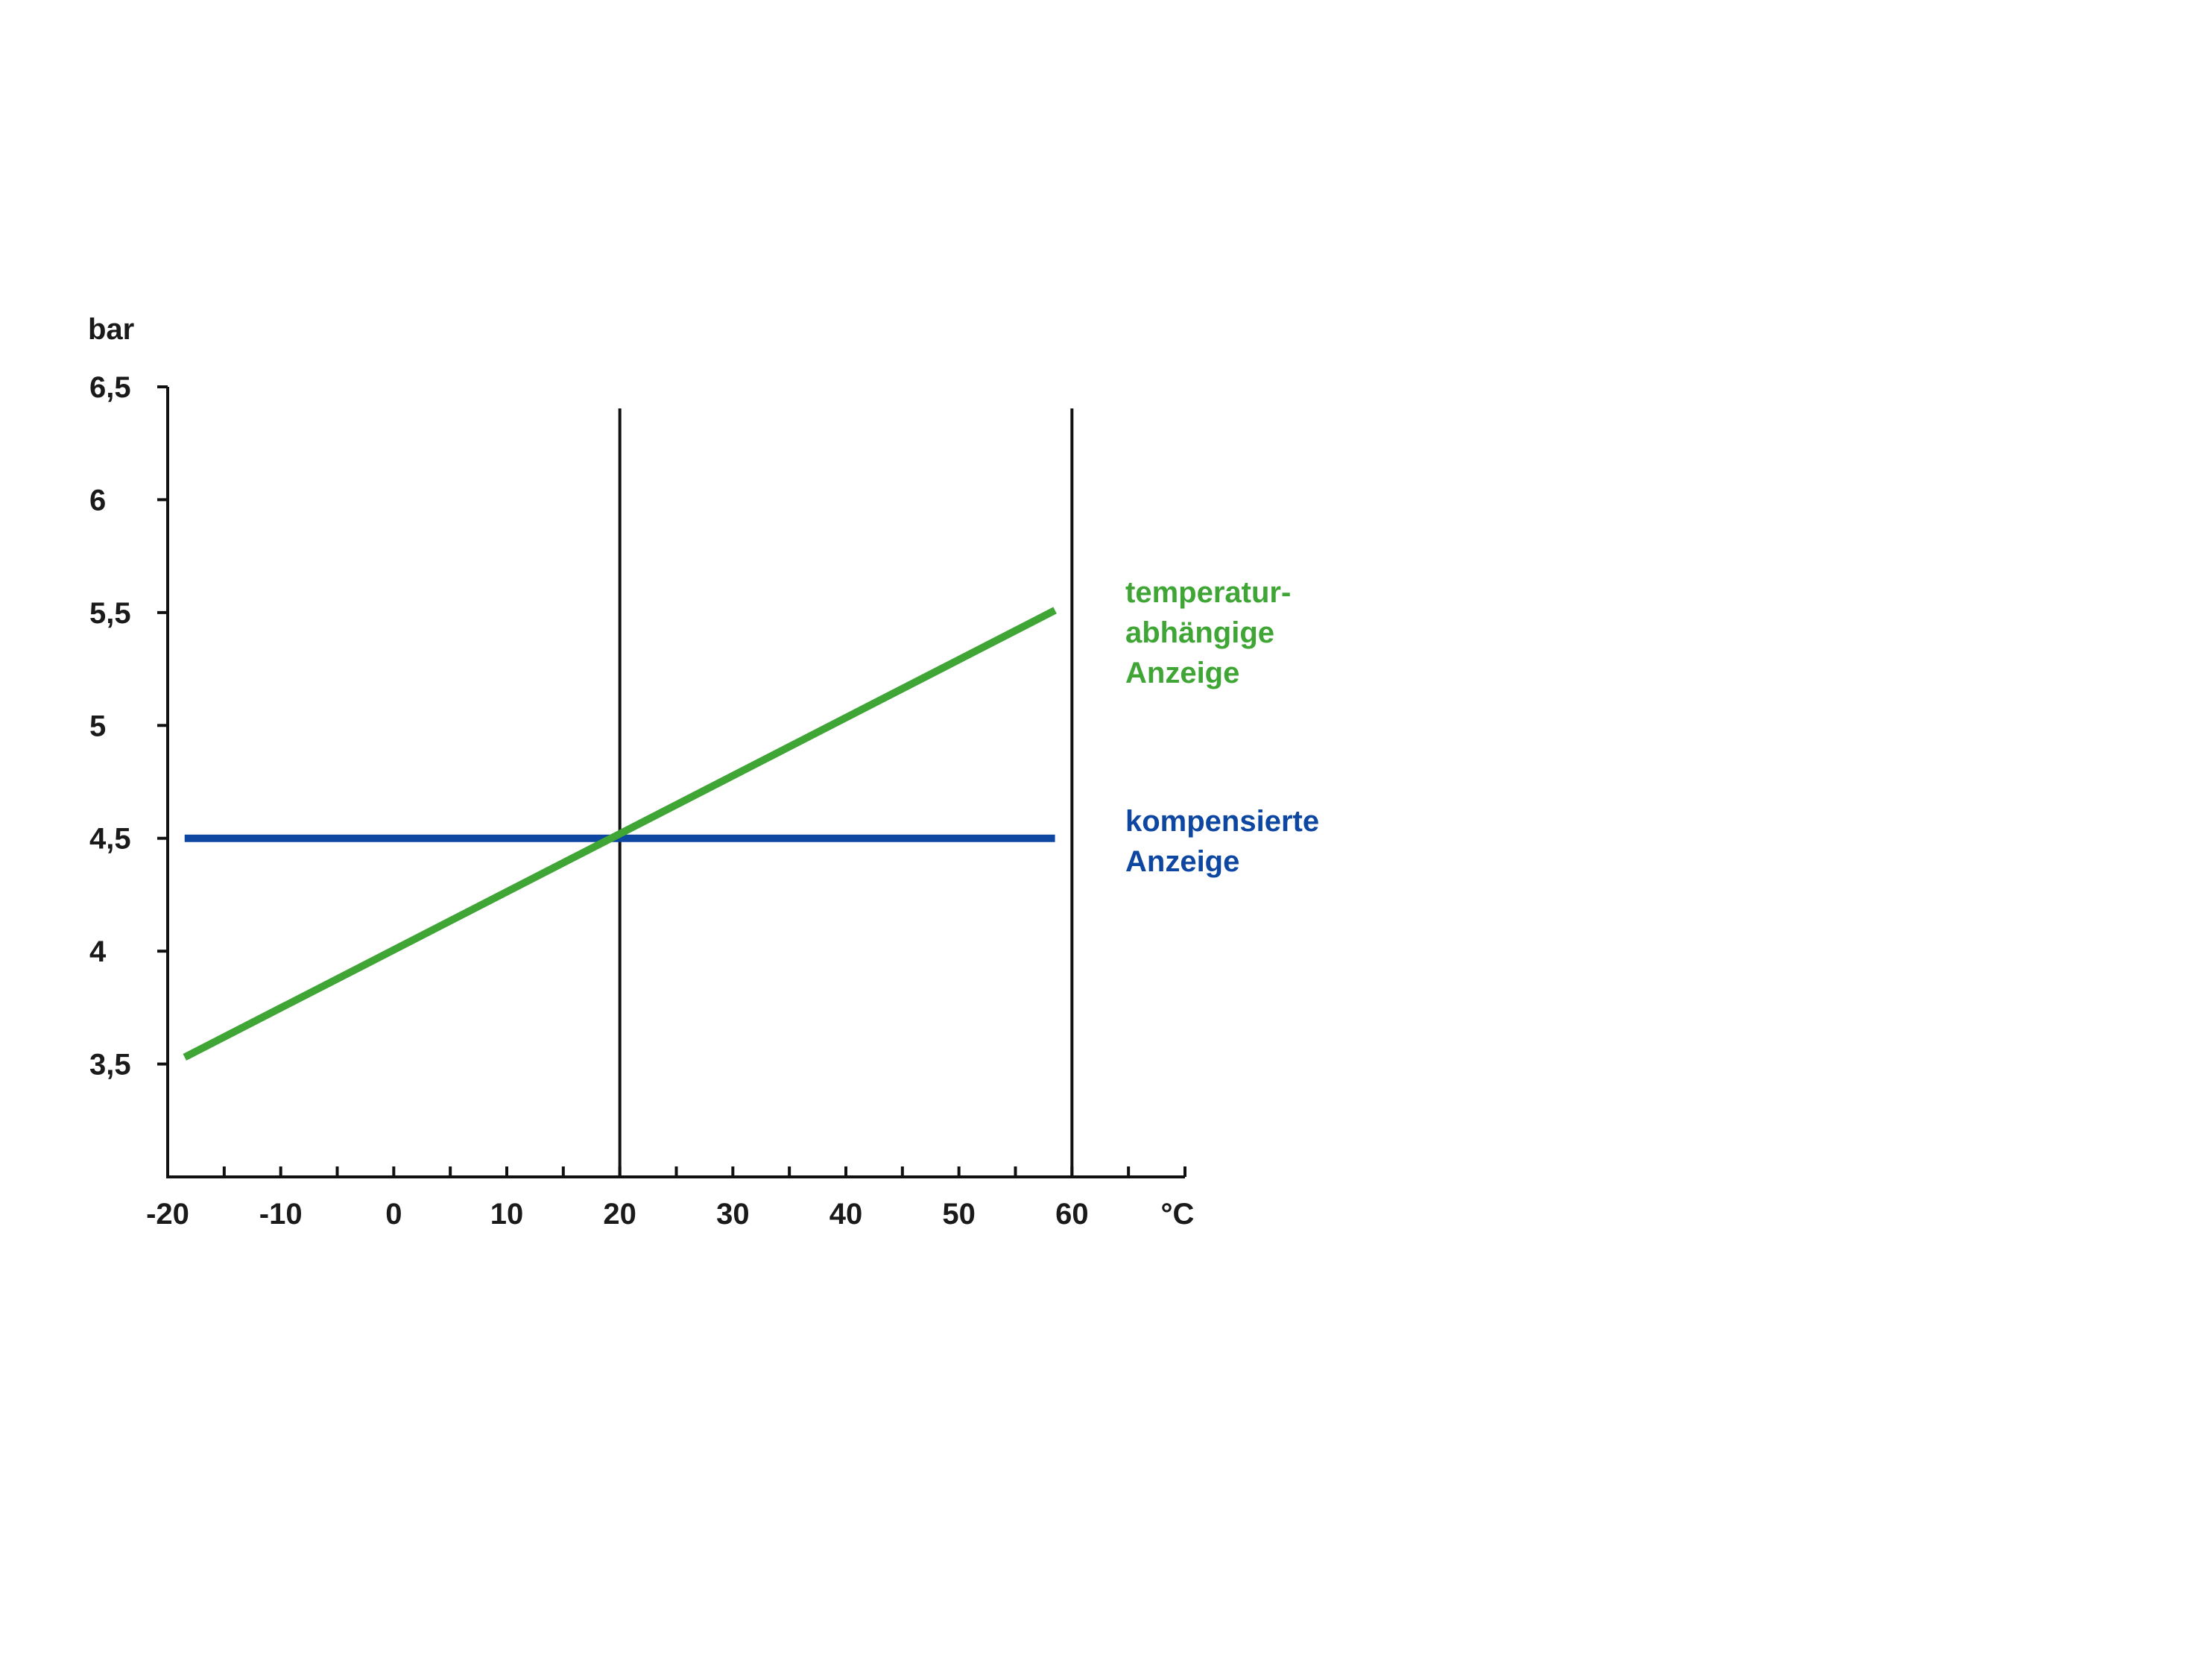 Image resolution: width=2206 pixels, height=1680 pixels. What do you see at coordinates (733, 1214) in the screenshot?
I see `x-tick-label: 30` at bounding box center [733, 1214].